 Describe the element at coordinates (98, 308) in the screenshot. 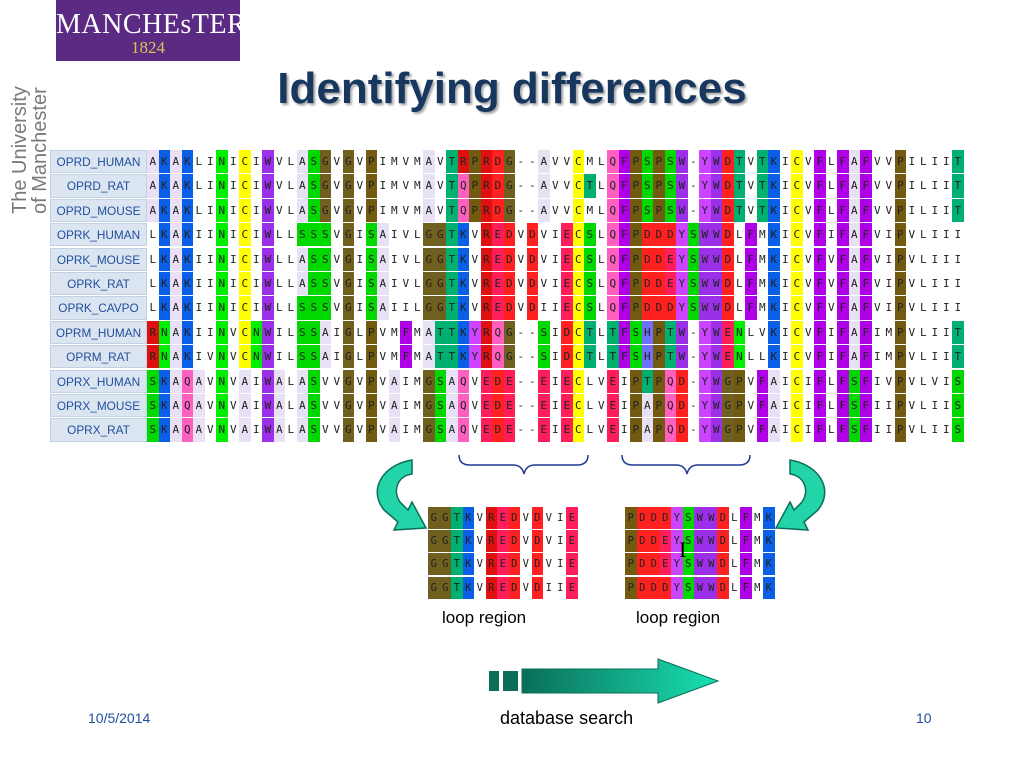

I see `sequence-name-label: OPRK_CAVPO` at that location.